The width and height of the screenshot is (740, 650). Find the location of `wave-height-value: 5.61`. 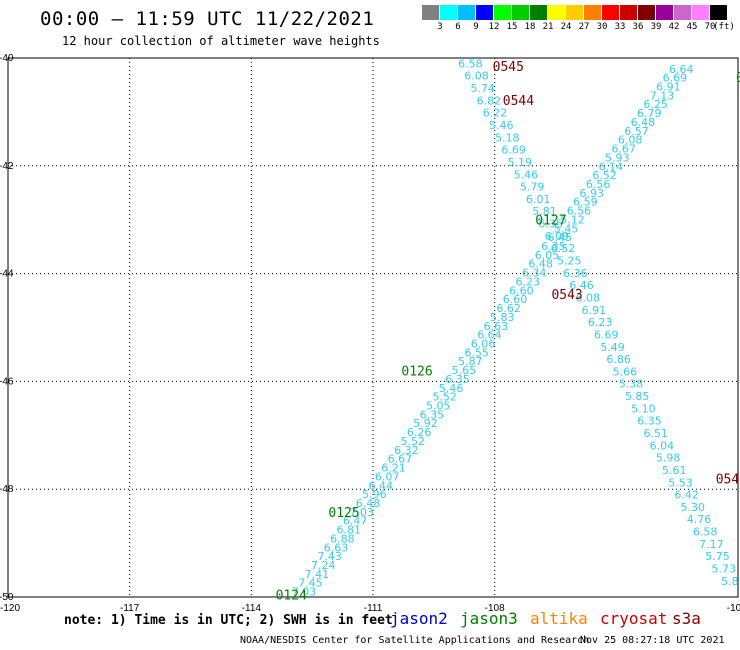

wave-height-value: 5.61 is located at coordinates (674, 470).